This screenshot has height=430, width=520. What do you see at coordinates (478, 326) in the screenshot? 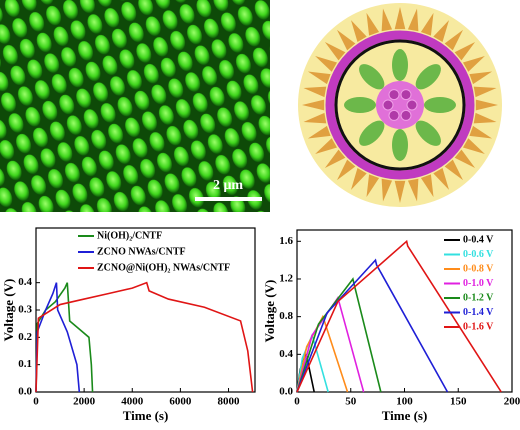
I see `legend-label: 0-1.6 V` at bounding box center [478, 326].